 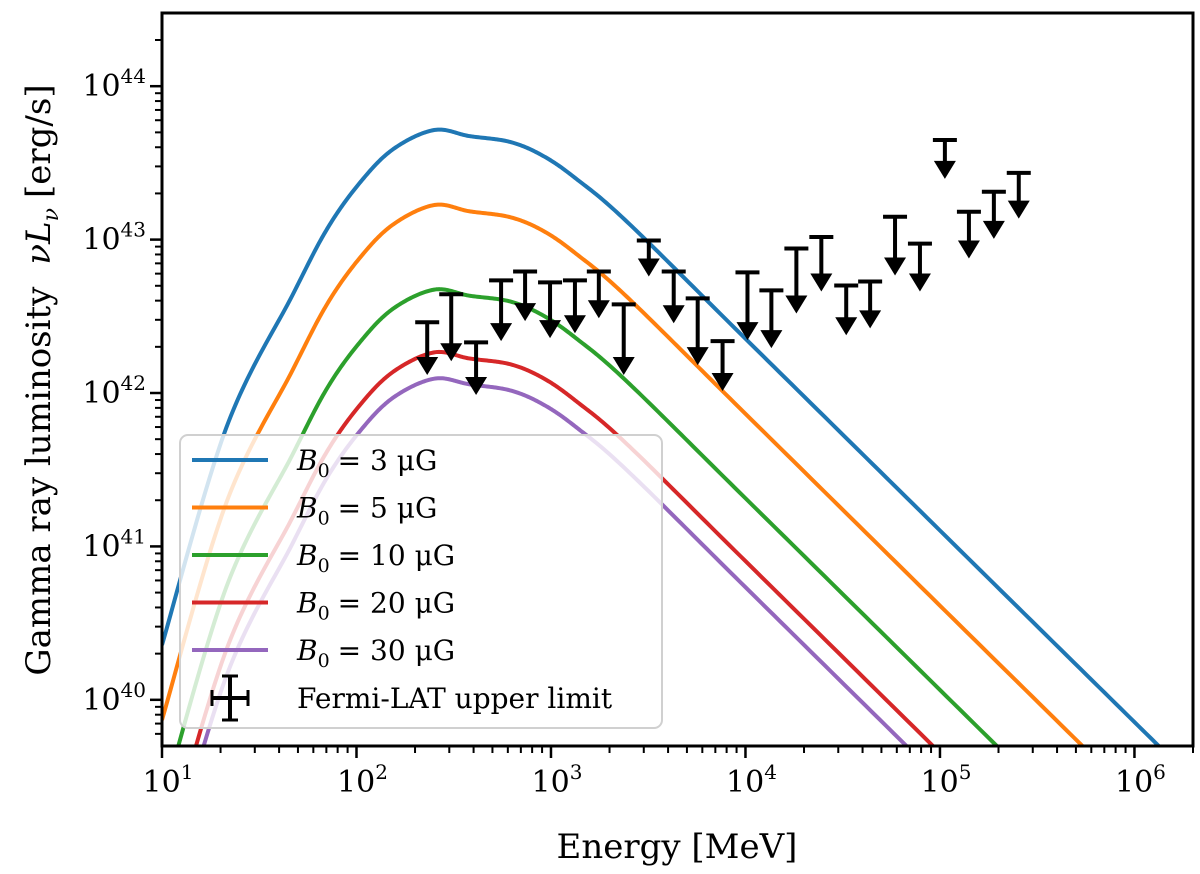 What do you see at coordinates (41, 379) in the screenshot?
I see `y-axis-label: Gamma ray luminosityνLν[erg/s]` at bounding box center [41, 379].